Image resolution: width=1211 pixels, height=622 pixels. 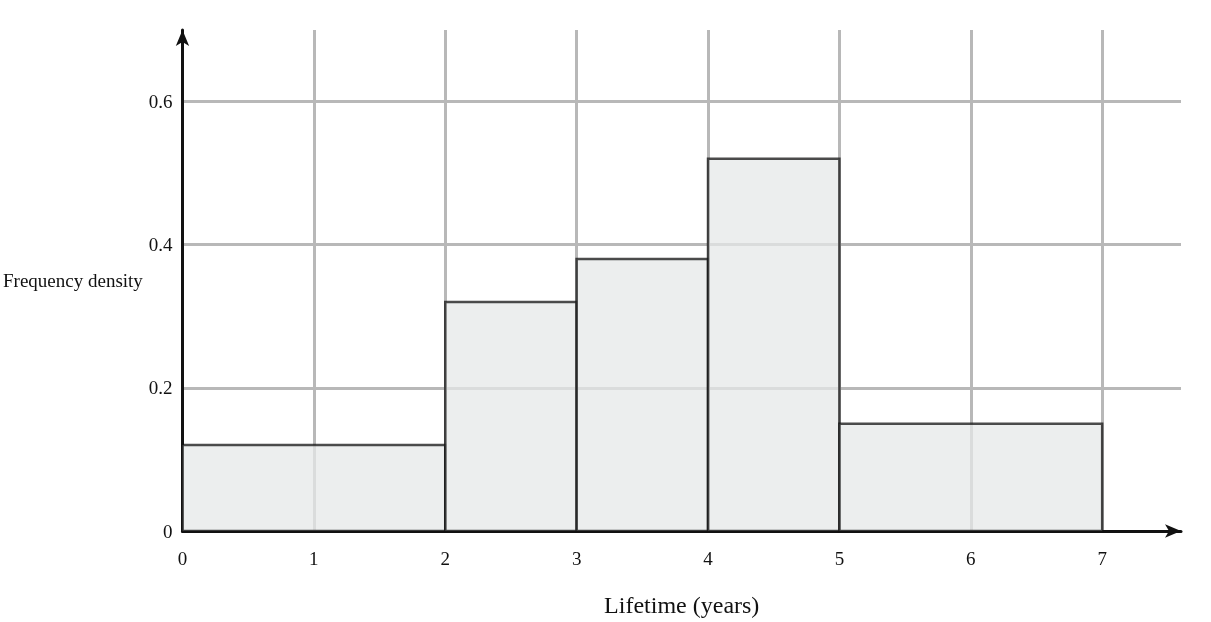 What do you see at coordinates (160, 245) in the screenshot?
I see `y-tick-label: 0.4` at bounding box center [160, 245].